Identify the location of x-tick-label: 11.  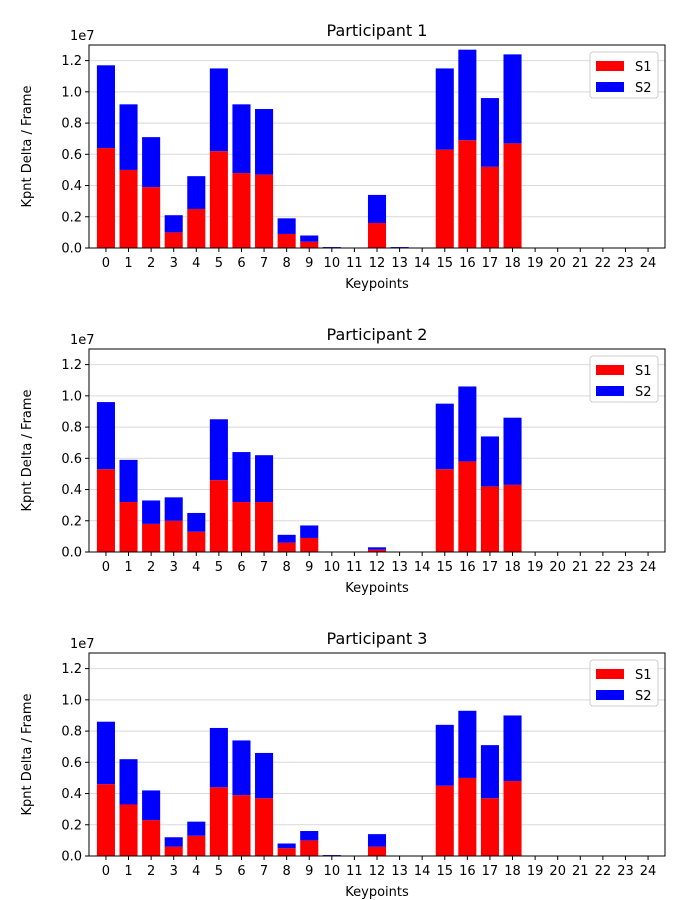
(354, 263).